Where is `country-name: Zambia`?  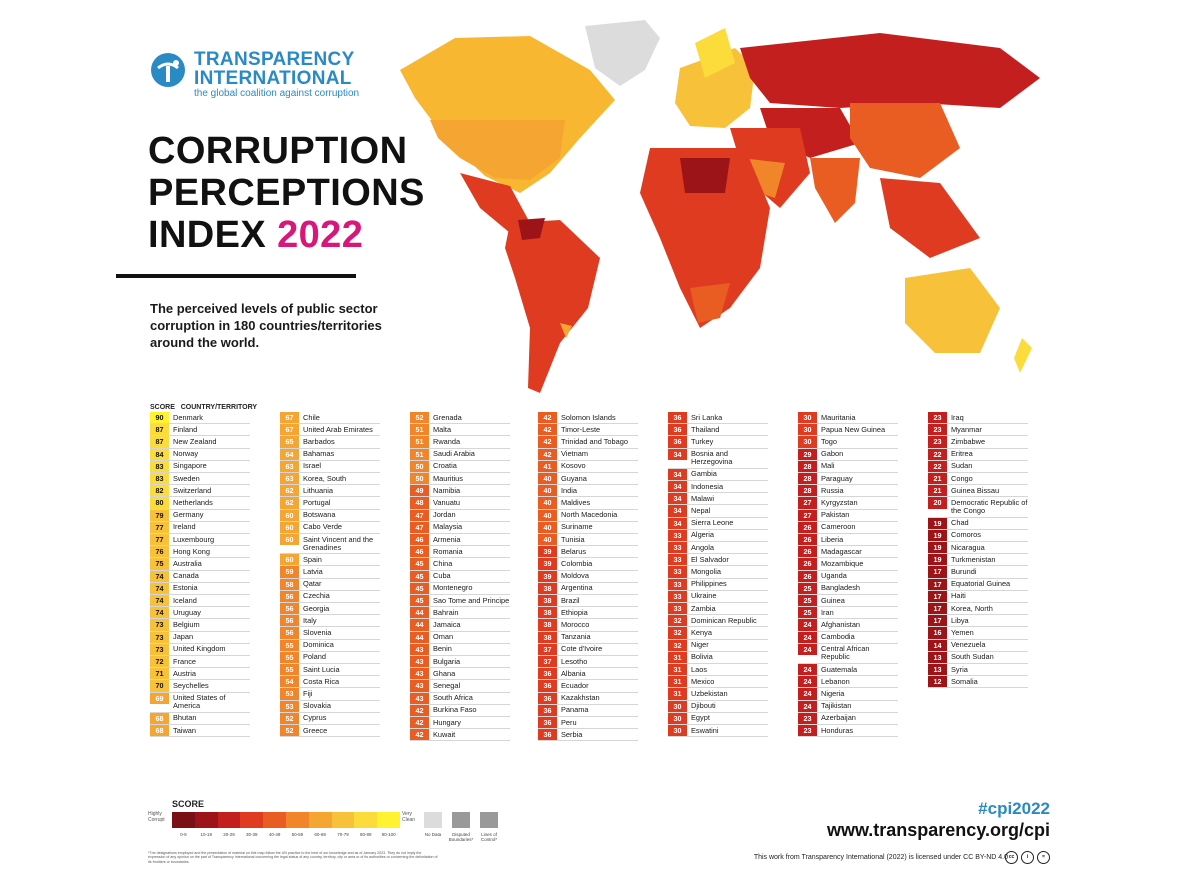
country-name: Zambia is located at coordinates (703, 608).